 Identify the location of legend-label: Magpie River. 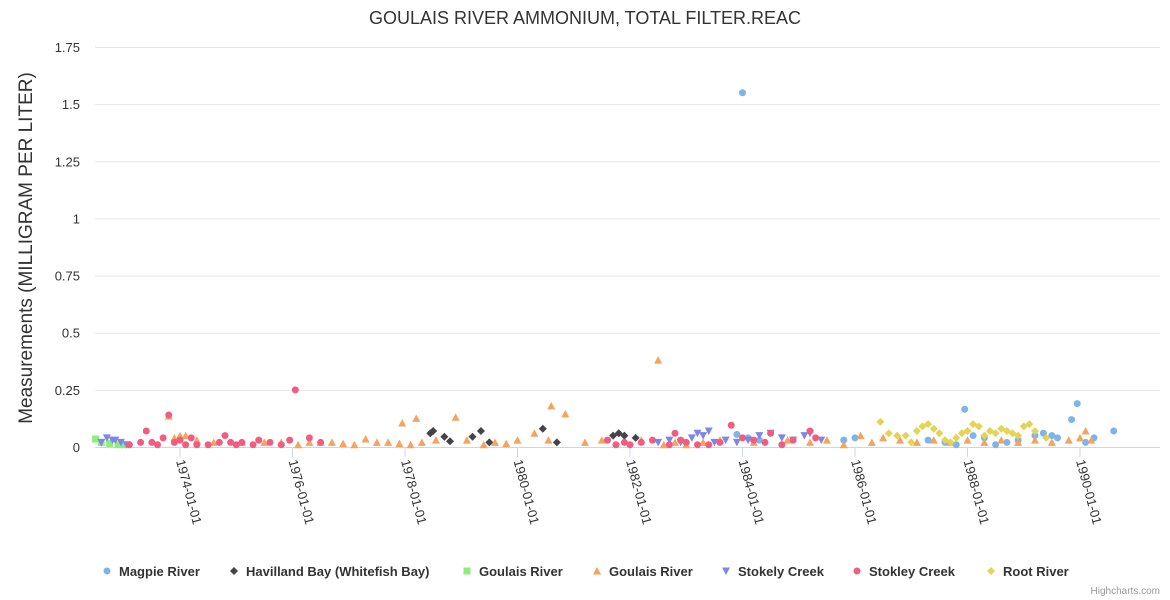
(159, 571).